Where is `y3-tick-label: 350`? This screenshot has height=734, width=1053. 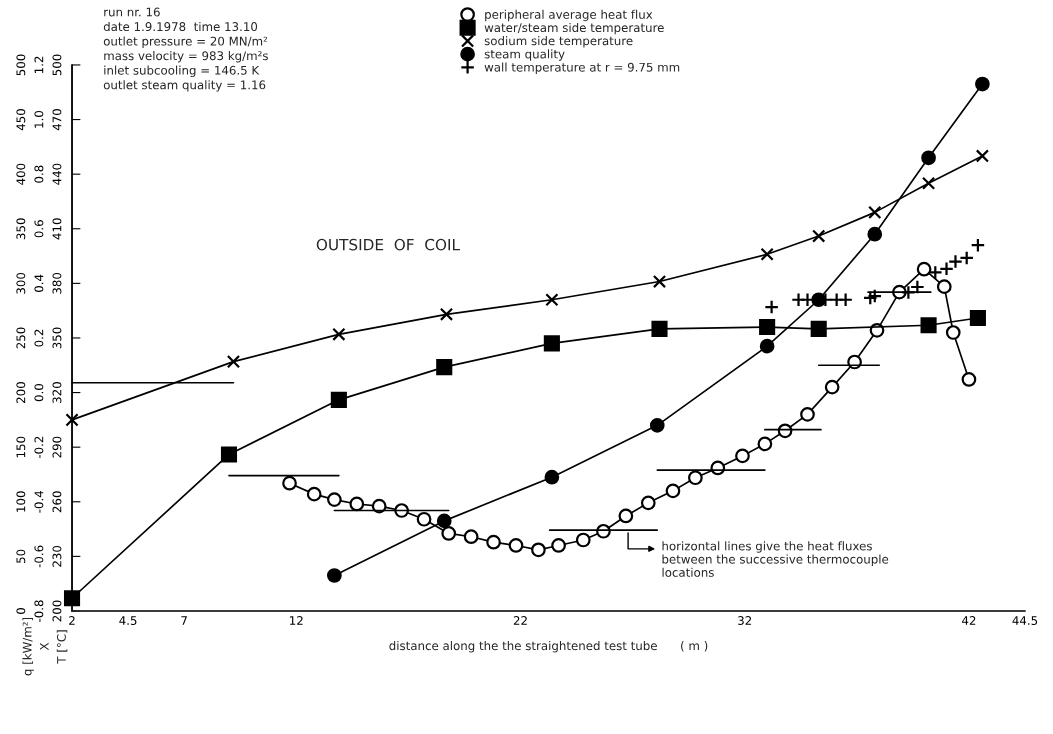
y3-tick-label: 350 is located at coordinates (57, 338).